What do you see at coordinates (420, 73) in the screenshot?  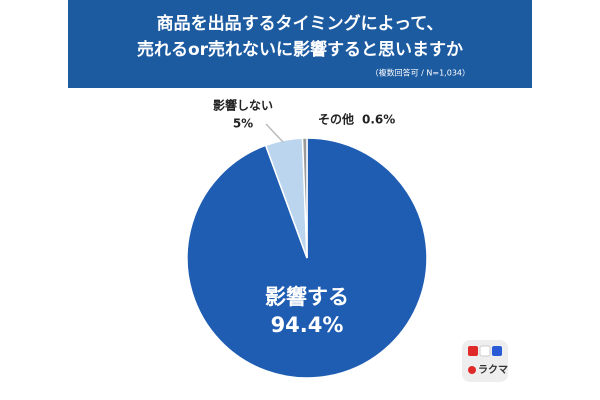 I see `chart-subtitle: （複数回答可 / N=1,034）` at bounding box center [420, 73].